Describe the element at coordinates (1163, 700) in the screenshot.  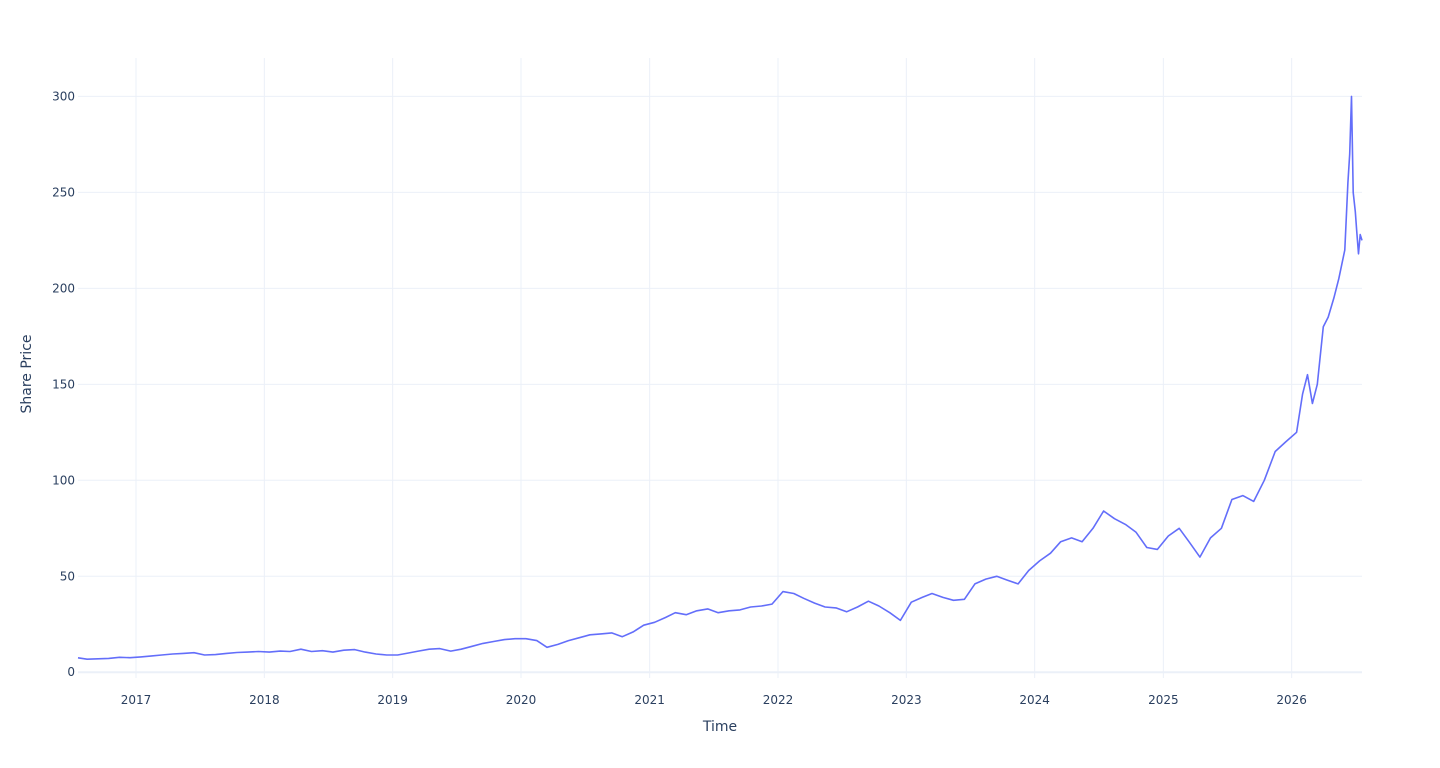
I see `x-tick-label-2025: 2025` at that location.